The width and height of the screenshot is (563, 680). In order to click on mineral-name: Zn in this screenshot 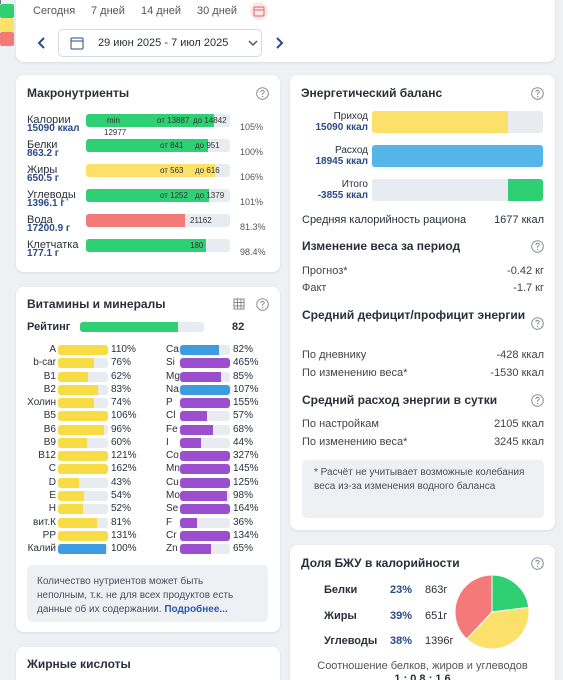, I will do `click(172, 549)`.